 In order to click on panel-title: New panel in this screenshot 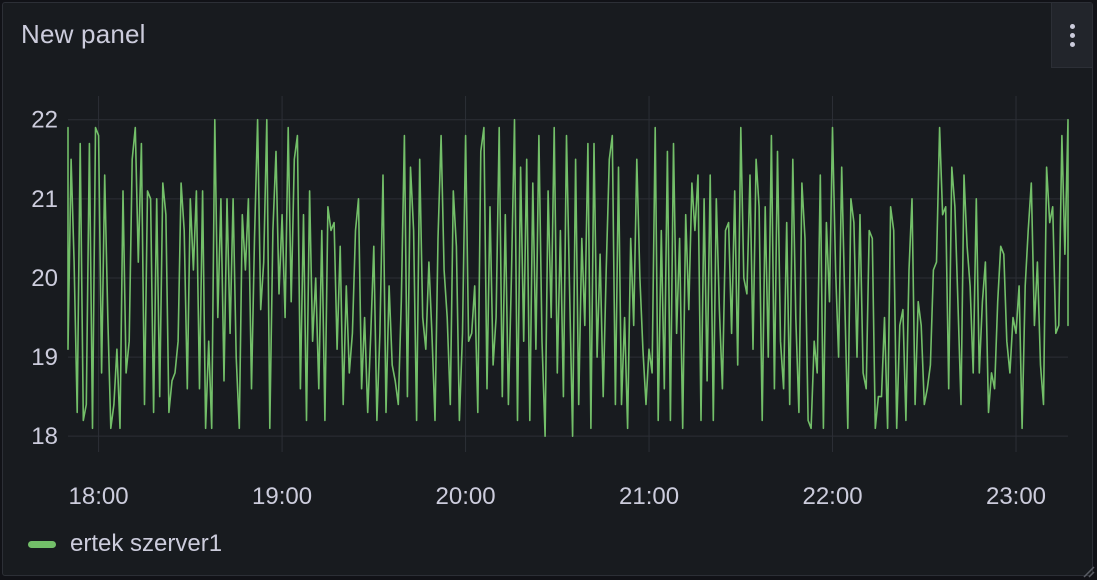, I will do `click(83, 34)`.